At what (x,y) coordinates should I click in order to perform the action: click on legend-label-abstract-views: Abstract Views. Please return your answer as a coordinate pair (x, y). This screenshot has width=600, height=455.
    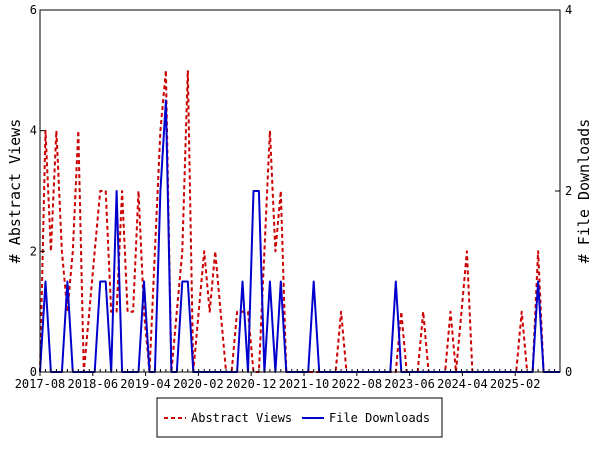
    Looking at the image, I should click on (241, 418).